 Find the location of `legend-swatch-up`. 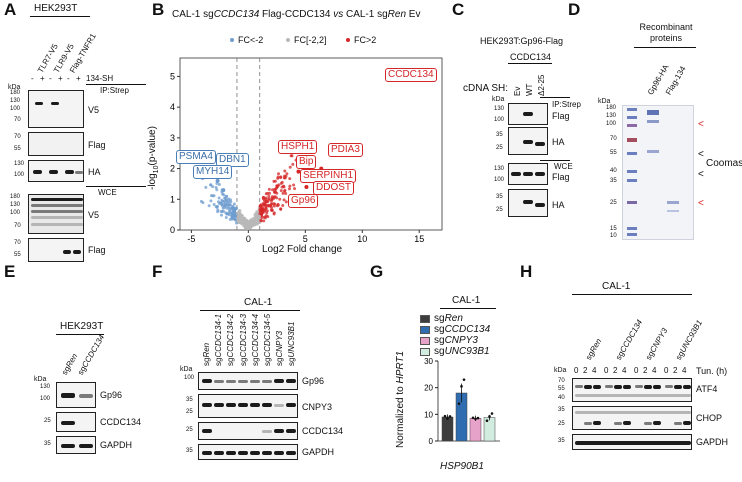

legend-swatch-up is located at coordinates (348, 40).